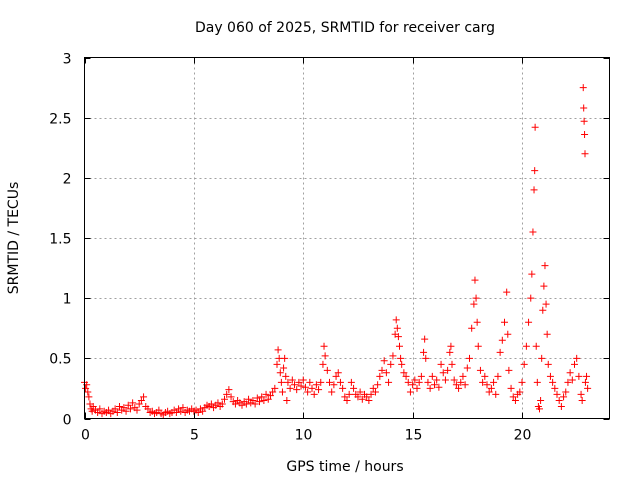 The image size is (640, 480). What do you see at coordinates (60, 120) in the screenshot?
I see `y-tick-label: 2.5` at bounding box center [60, 120].